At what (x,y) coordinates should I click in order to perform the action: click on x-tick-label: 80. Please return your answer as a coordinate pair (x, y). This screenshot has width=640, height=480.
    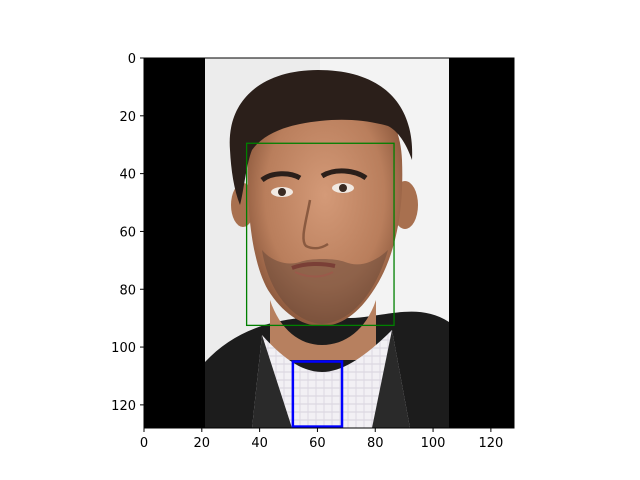
    Looking at the image, I should click on (375, 443).